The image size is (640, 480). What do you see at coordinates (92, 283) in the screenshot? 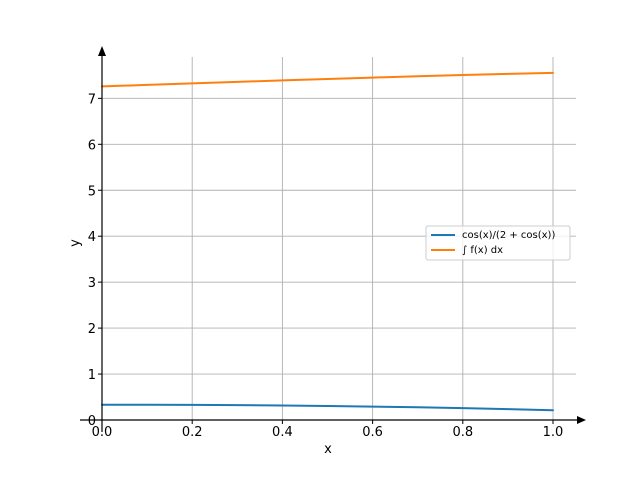
I see `y-tick-label: 3` at bounding box center [92, 283].